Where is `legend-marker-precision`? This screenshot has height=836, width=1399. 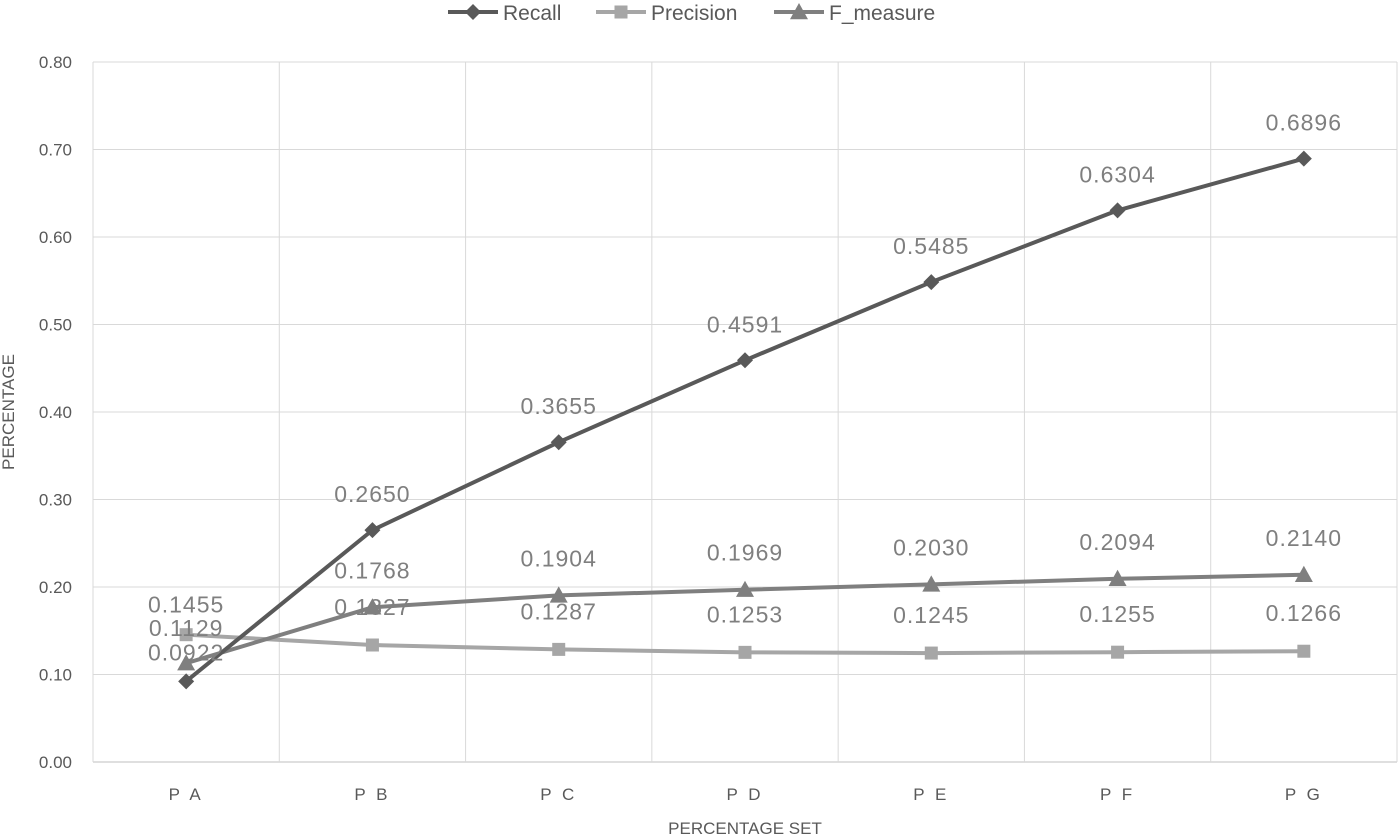 legend-marker-precision is located at coordinates (621, 12).